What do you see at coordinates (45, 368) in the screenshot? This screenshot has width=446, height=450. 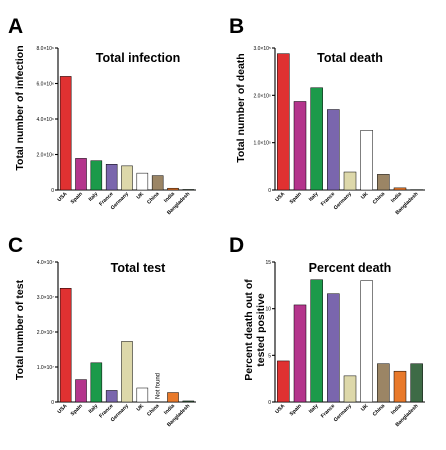 I see `y-tick-label: 1.0×10⁷` at bounding box center [45, 368].